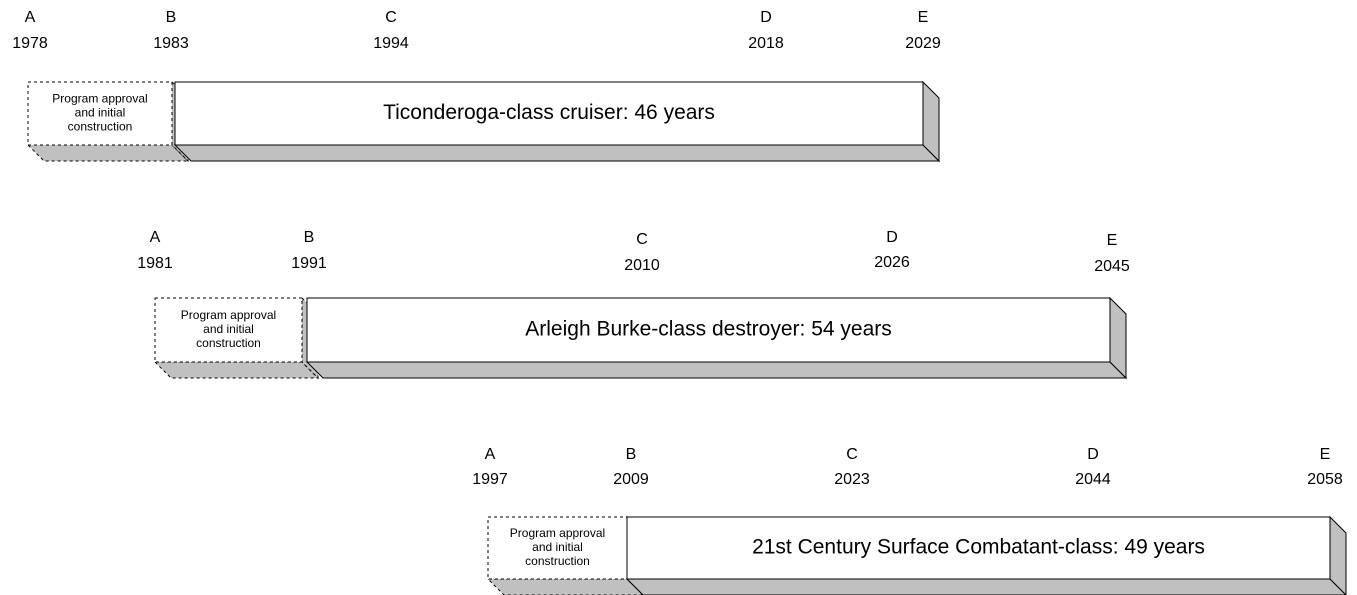 Image resolution: width=1357 pixels, height=595 pixels. What do you see at coordinates (923, 43) in the screenshot?
I see `marker-year: 2029` at bounding box center [923, 43].